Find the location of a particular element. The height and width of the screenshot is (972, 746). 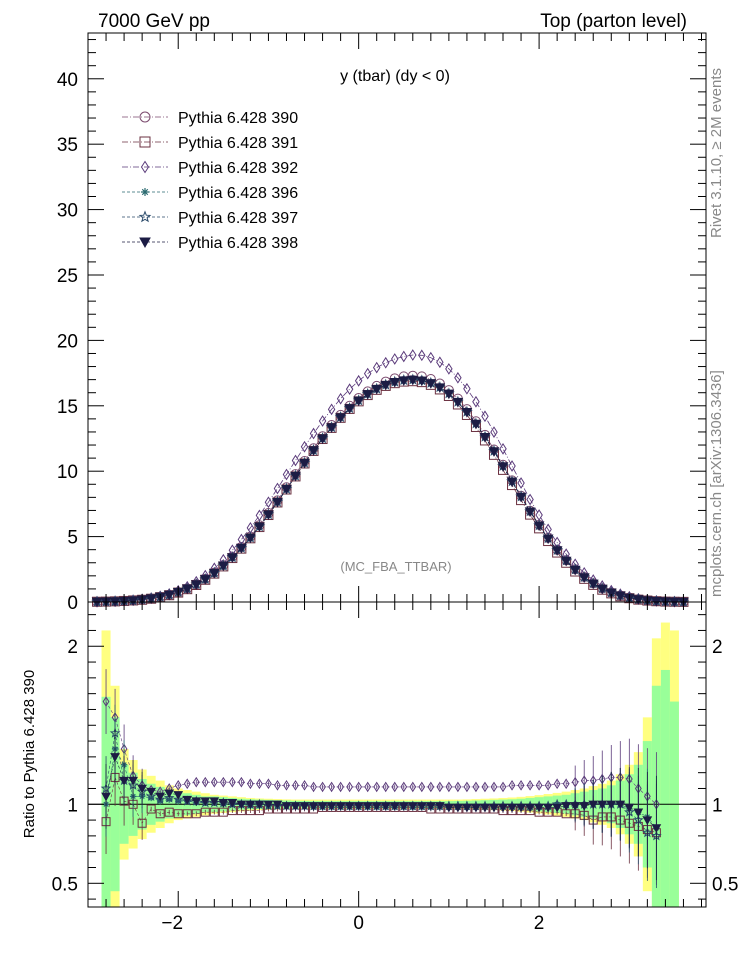

legend-entry: Pythia 6.428 392 is located at coordinates (210, 168).